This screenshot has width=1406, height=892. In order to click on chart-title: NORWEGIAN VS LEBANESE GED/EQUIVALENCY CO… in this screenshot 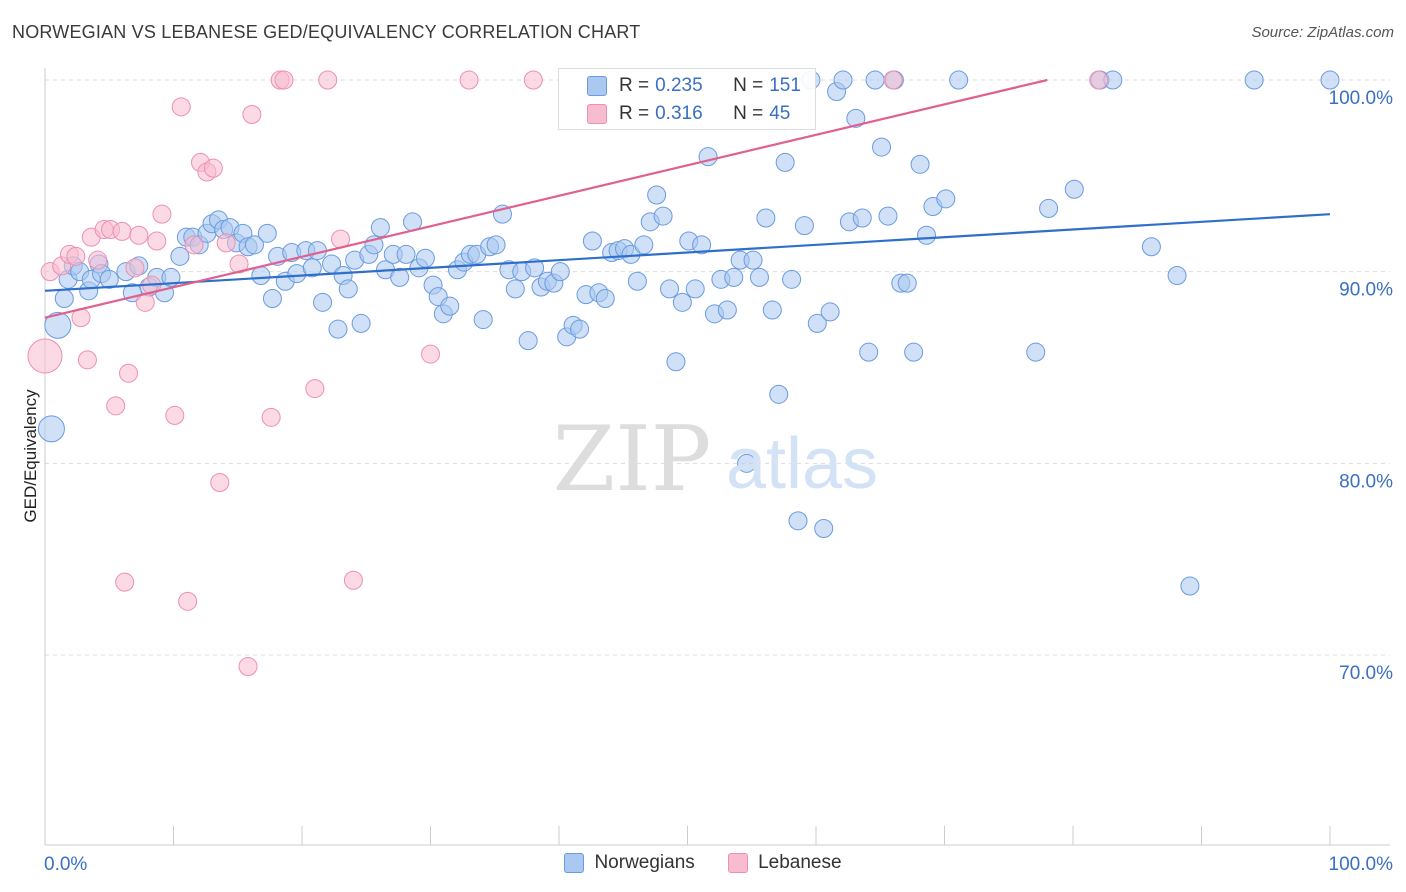, I will do `click(326, 32)`.